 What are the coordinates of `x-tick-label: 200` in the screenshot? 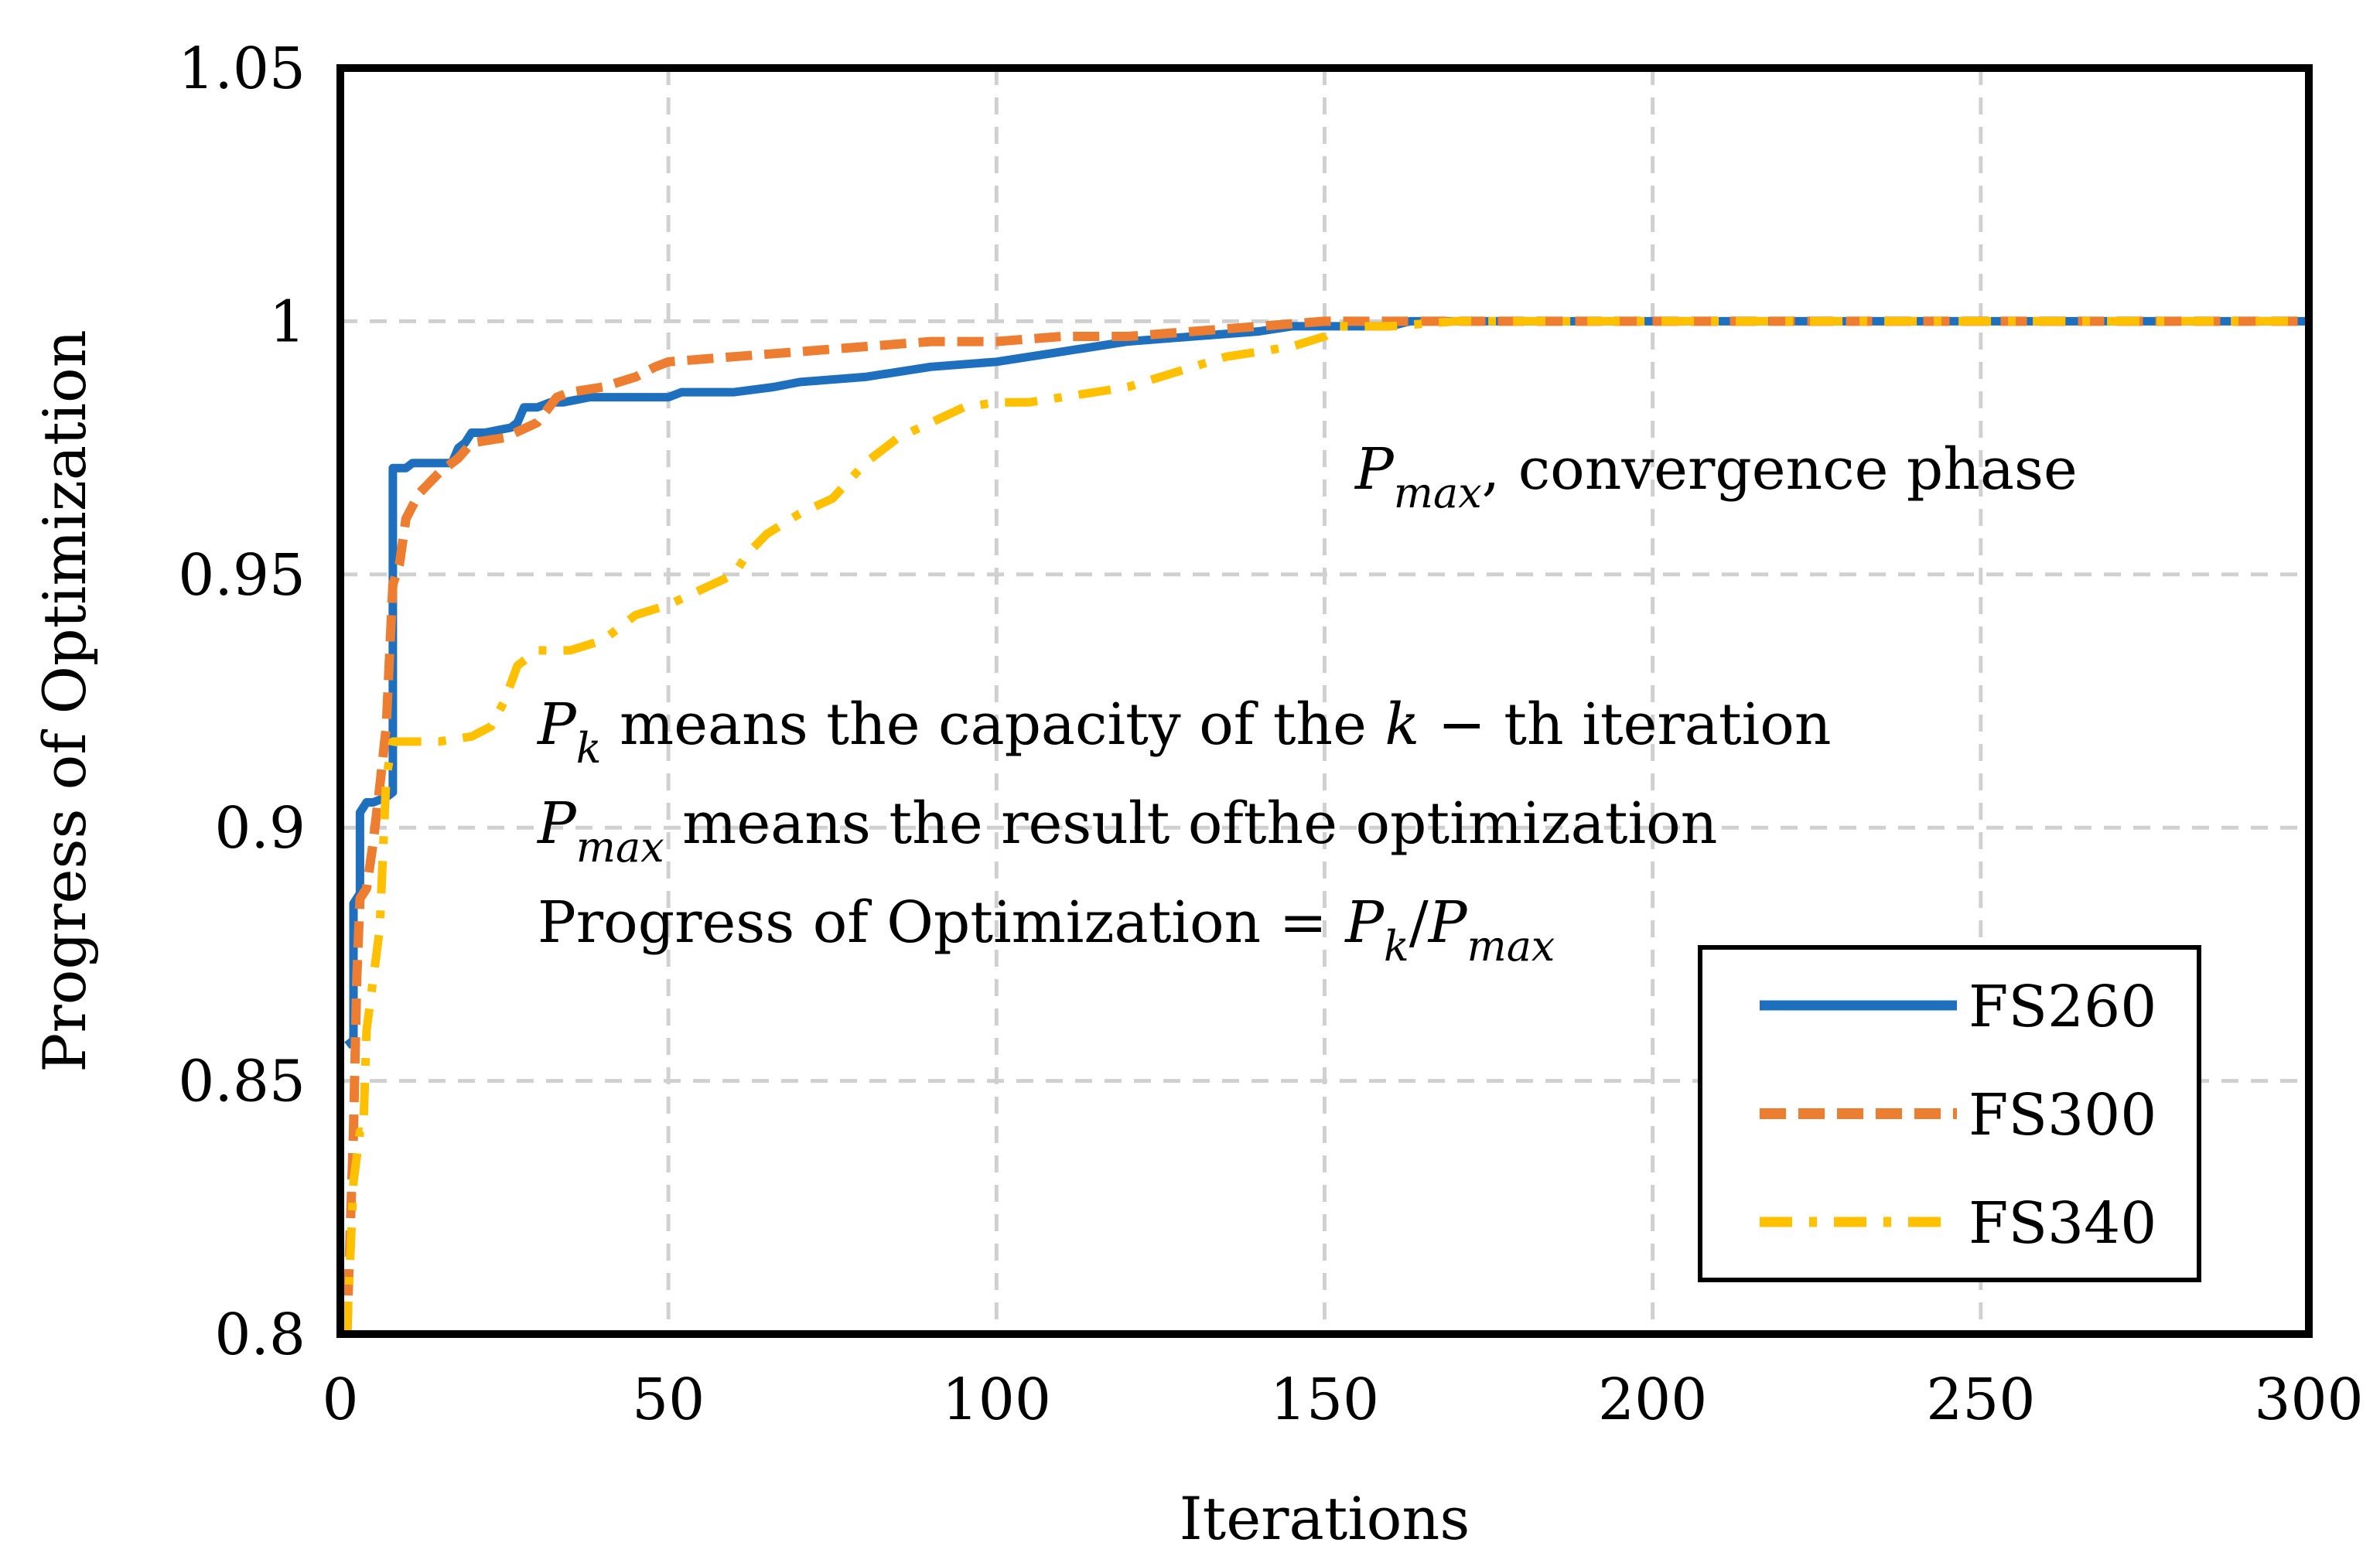 It's located at (1653, 1400).